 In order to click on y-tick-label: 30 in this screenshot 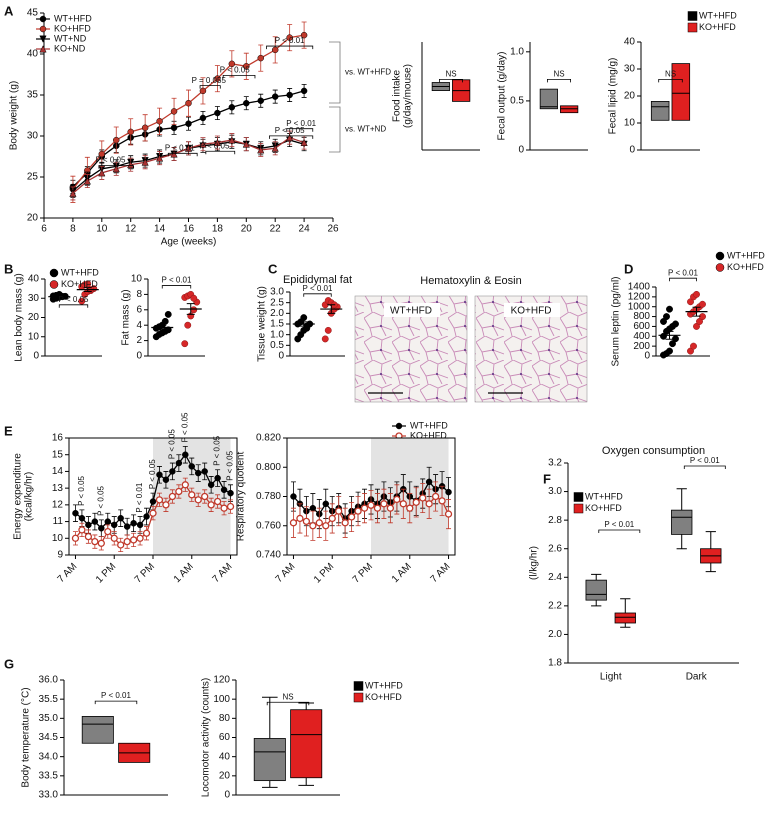, I will do `click(34, 298)`.